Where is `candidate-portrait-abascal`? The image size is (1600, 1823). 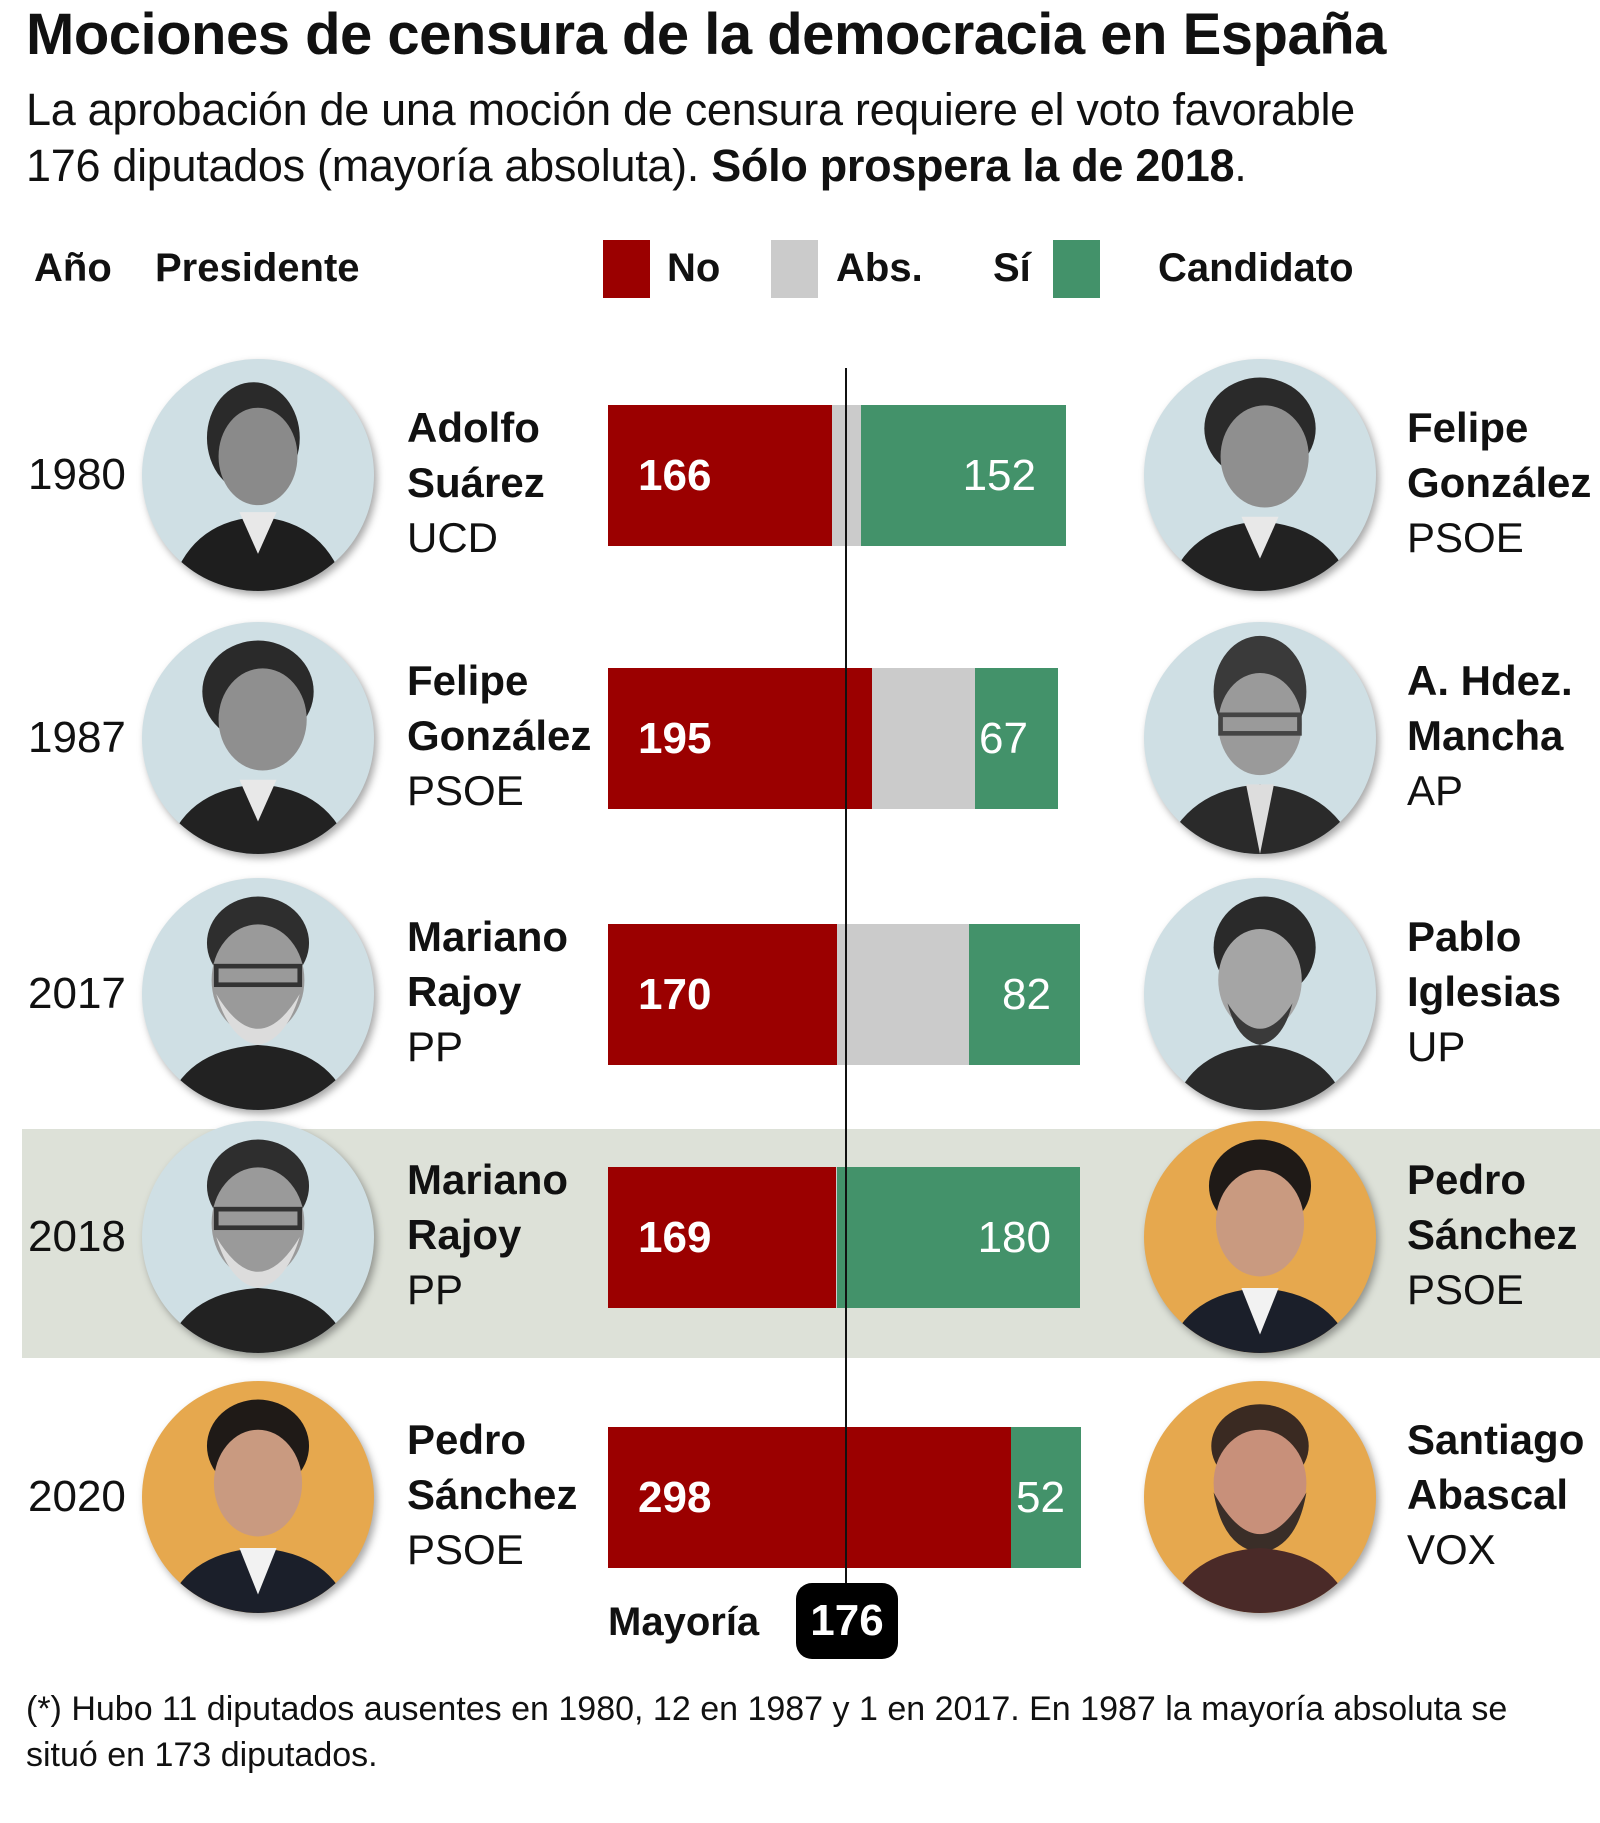
candidate-portrait-abascal is located at coordinates (1260, 1497).